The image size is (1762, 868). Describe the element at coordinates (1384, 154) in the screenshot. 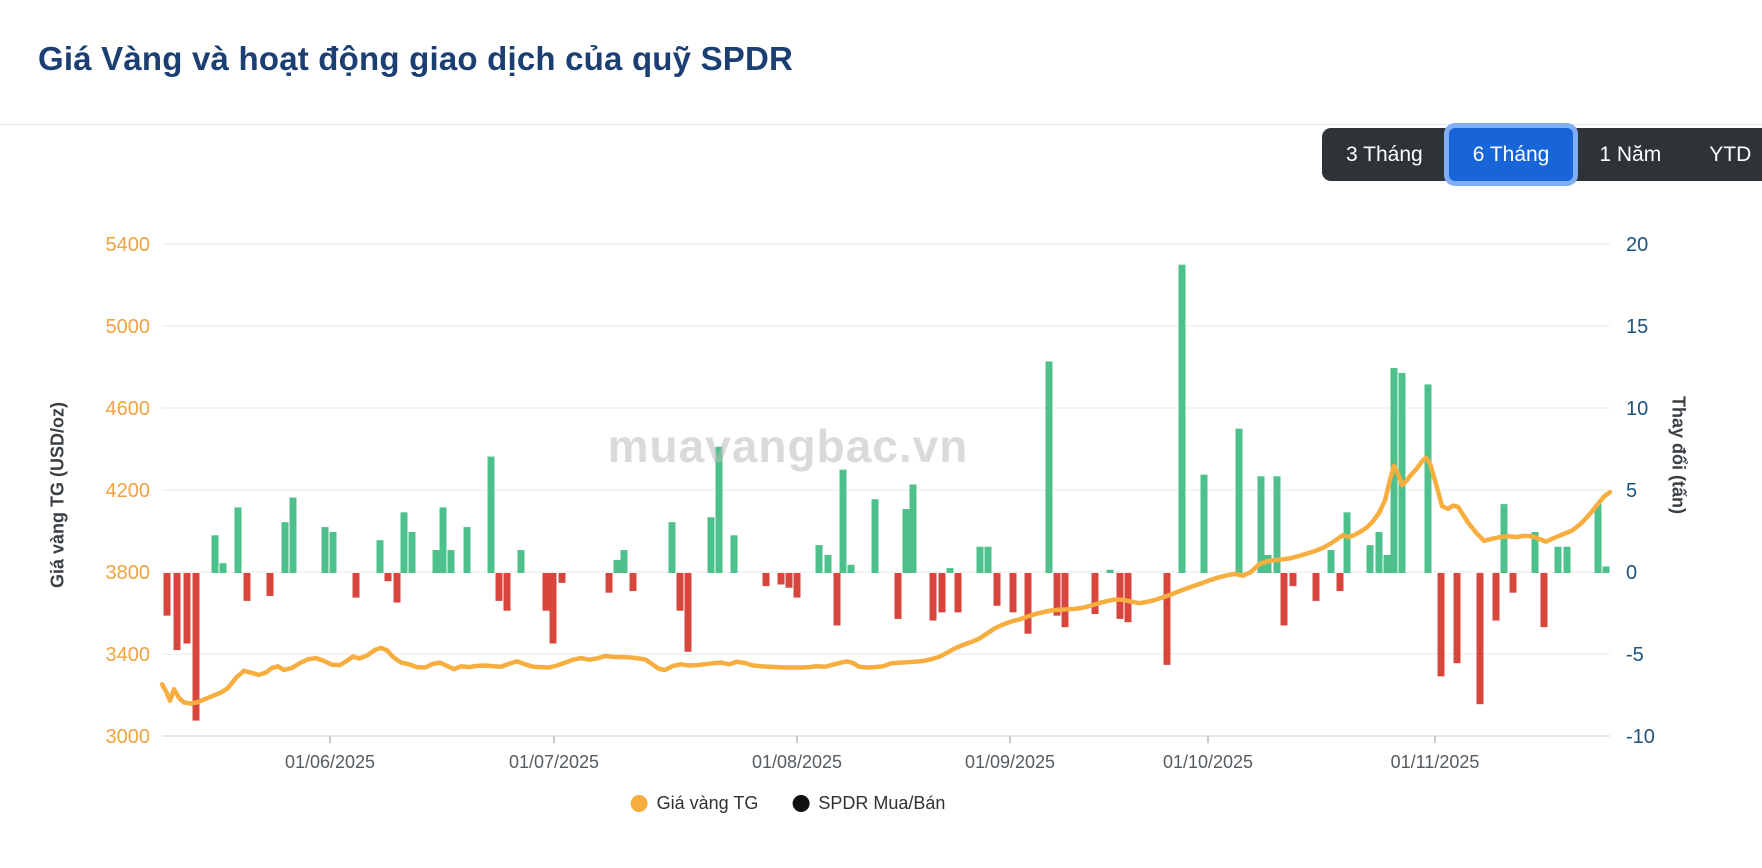

I see `range-button-3m: 3 Tháng` at that location.